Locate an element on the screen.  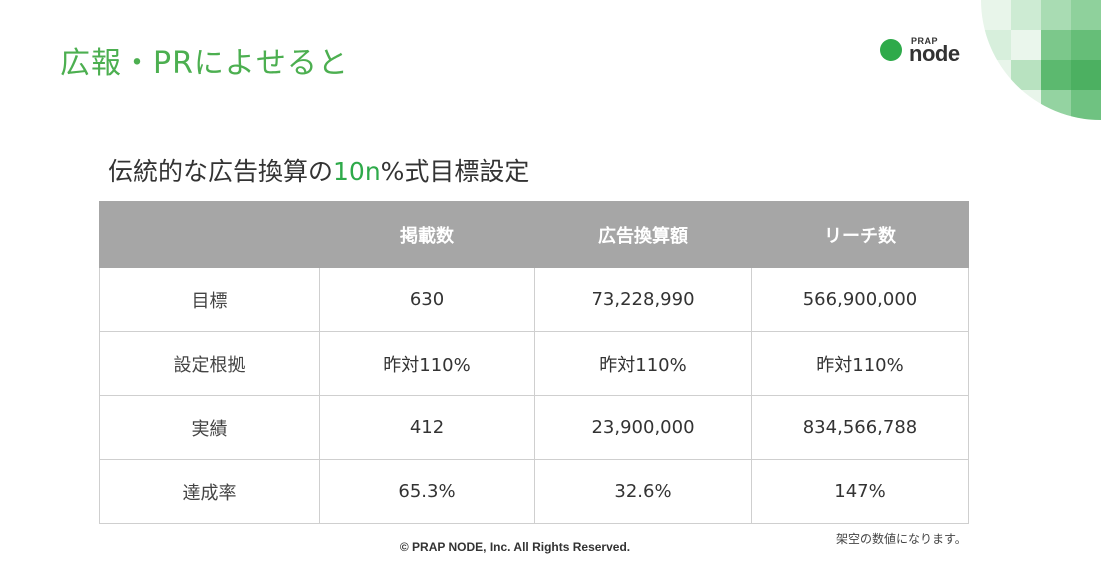
table-row: 設定根拠 昨対110% 昨対110% 昨対110% is located at coordinates (534, 363).